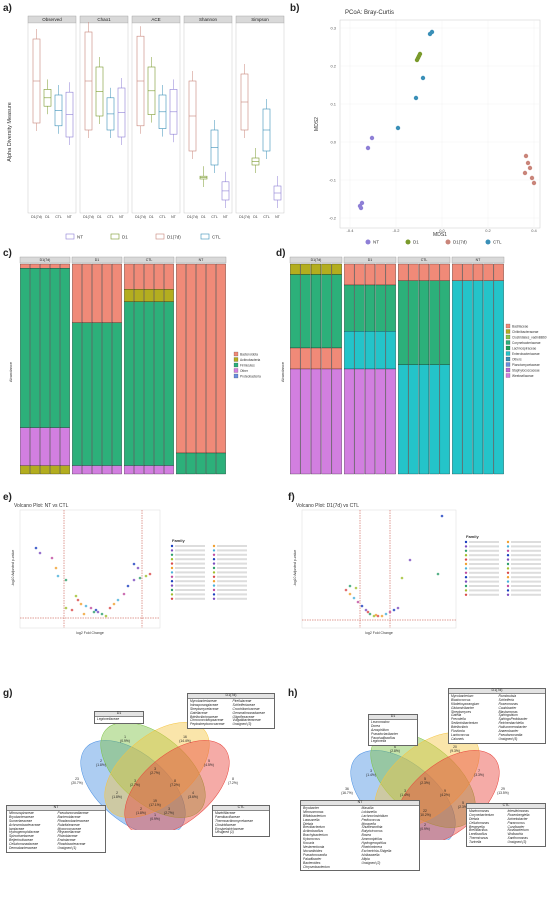 The height and width of the screenshot is (903, 550). I want to click on panel-g-count: 5, so click(209, 761).